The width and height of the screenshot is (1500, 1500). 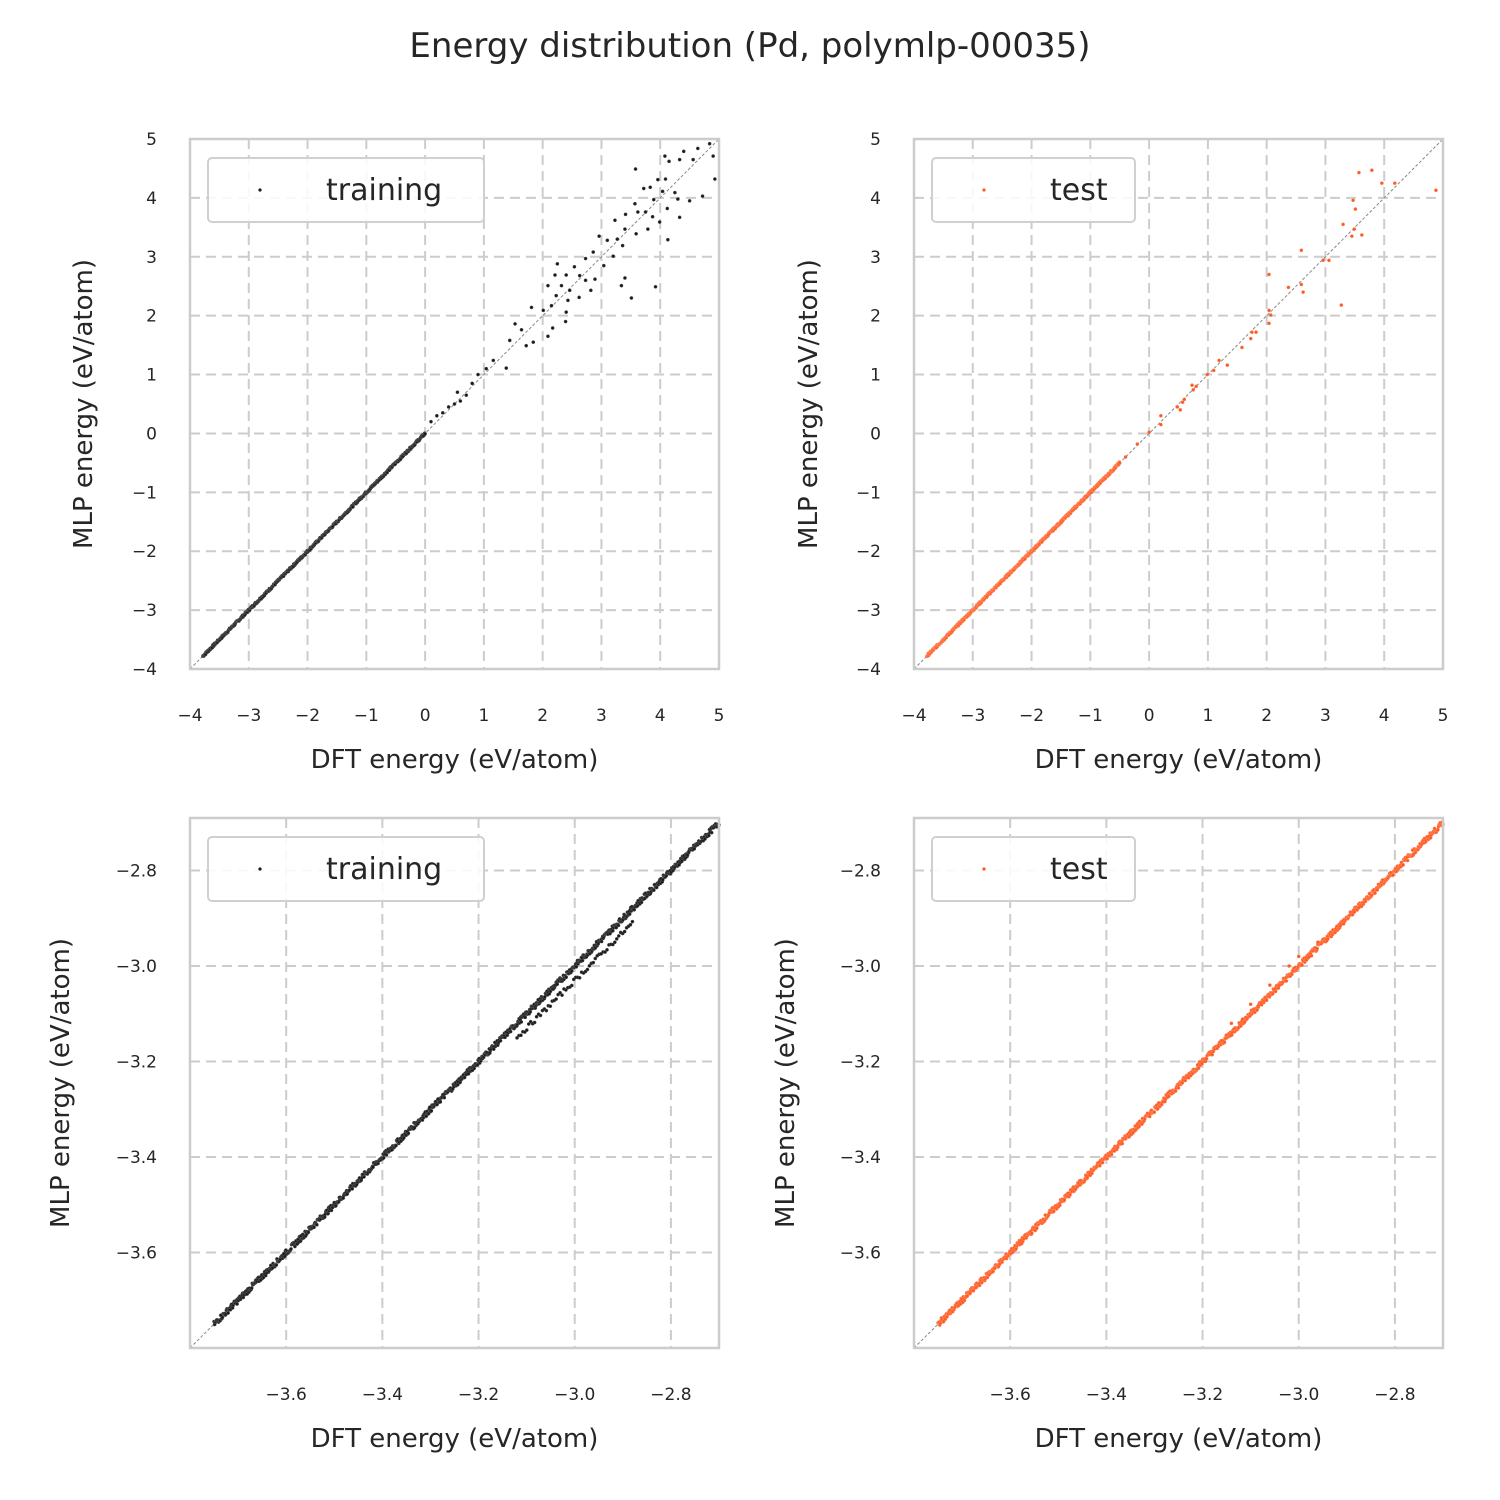 I want to click on axes-frame, so click(x=1178, y=404).